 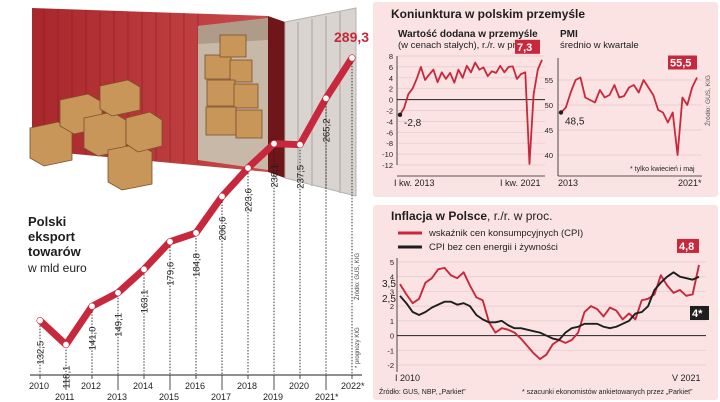 I want to click on inflation-cpi-line, so click(x=549, y=312).